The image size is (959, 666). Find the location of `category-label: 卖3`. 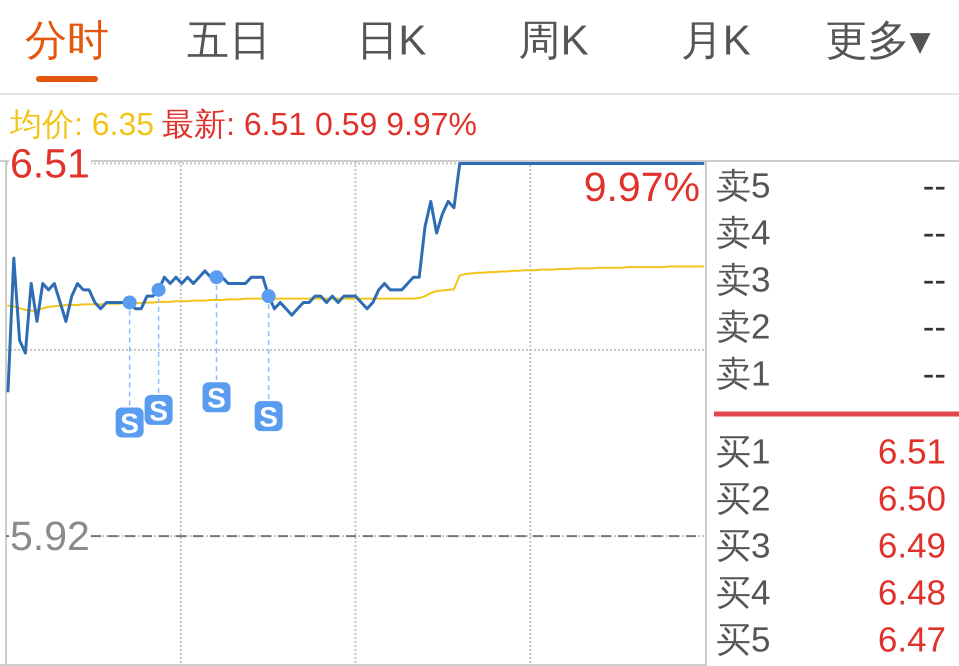

category-label: 卖3 is located at coordinates (743, 280).